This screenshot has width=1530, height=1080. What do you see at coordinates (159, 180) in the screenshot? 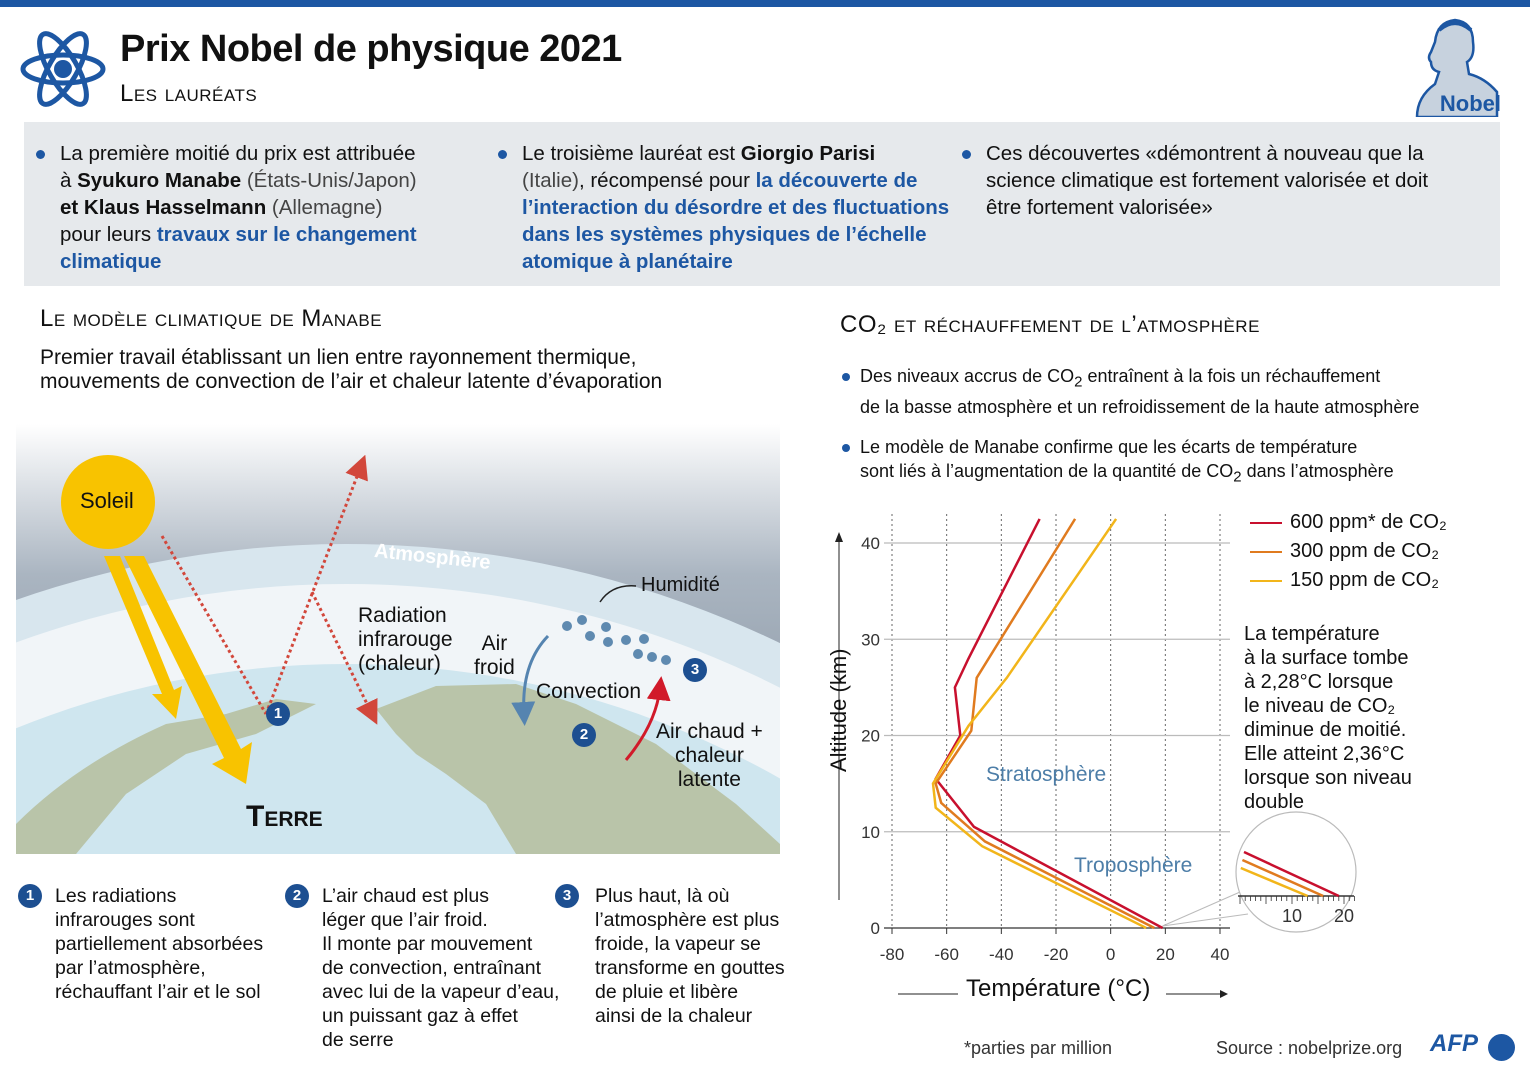
I see `laureate-manabe: Syukuro Manabe` at bounding box center [159, 180].